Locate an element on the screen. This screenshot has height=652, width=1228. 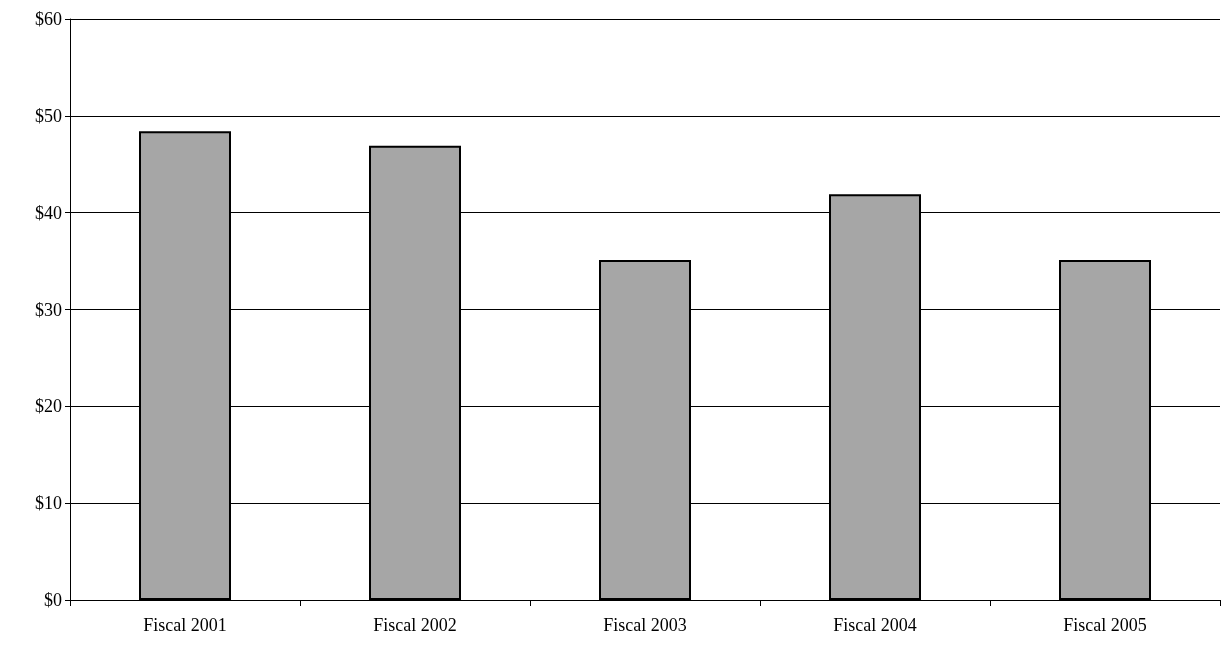
x-tick-label: Fiscal 2004 is located at coordinates (875, 625).